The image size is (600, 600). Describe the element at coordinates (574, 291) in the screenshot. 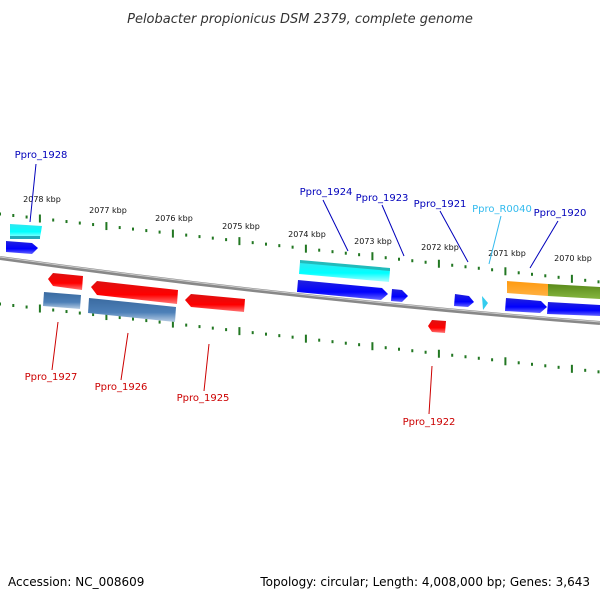

I see `gene-ppro-1920-rna-green` at that location.